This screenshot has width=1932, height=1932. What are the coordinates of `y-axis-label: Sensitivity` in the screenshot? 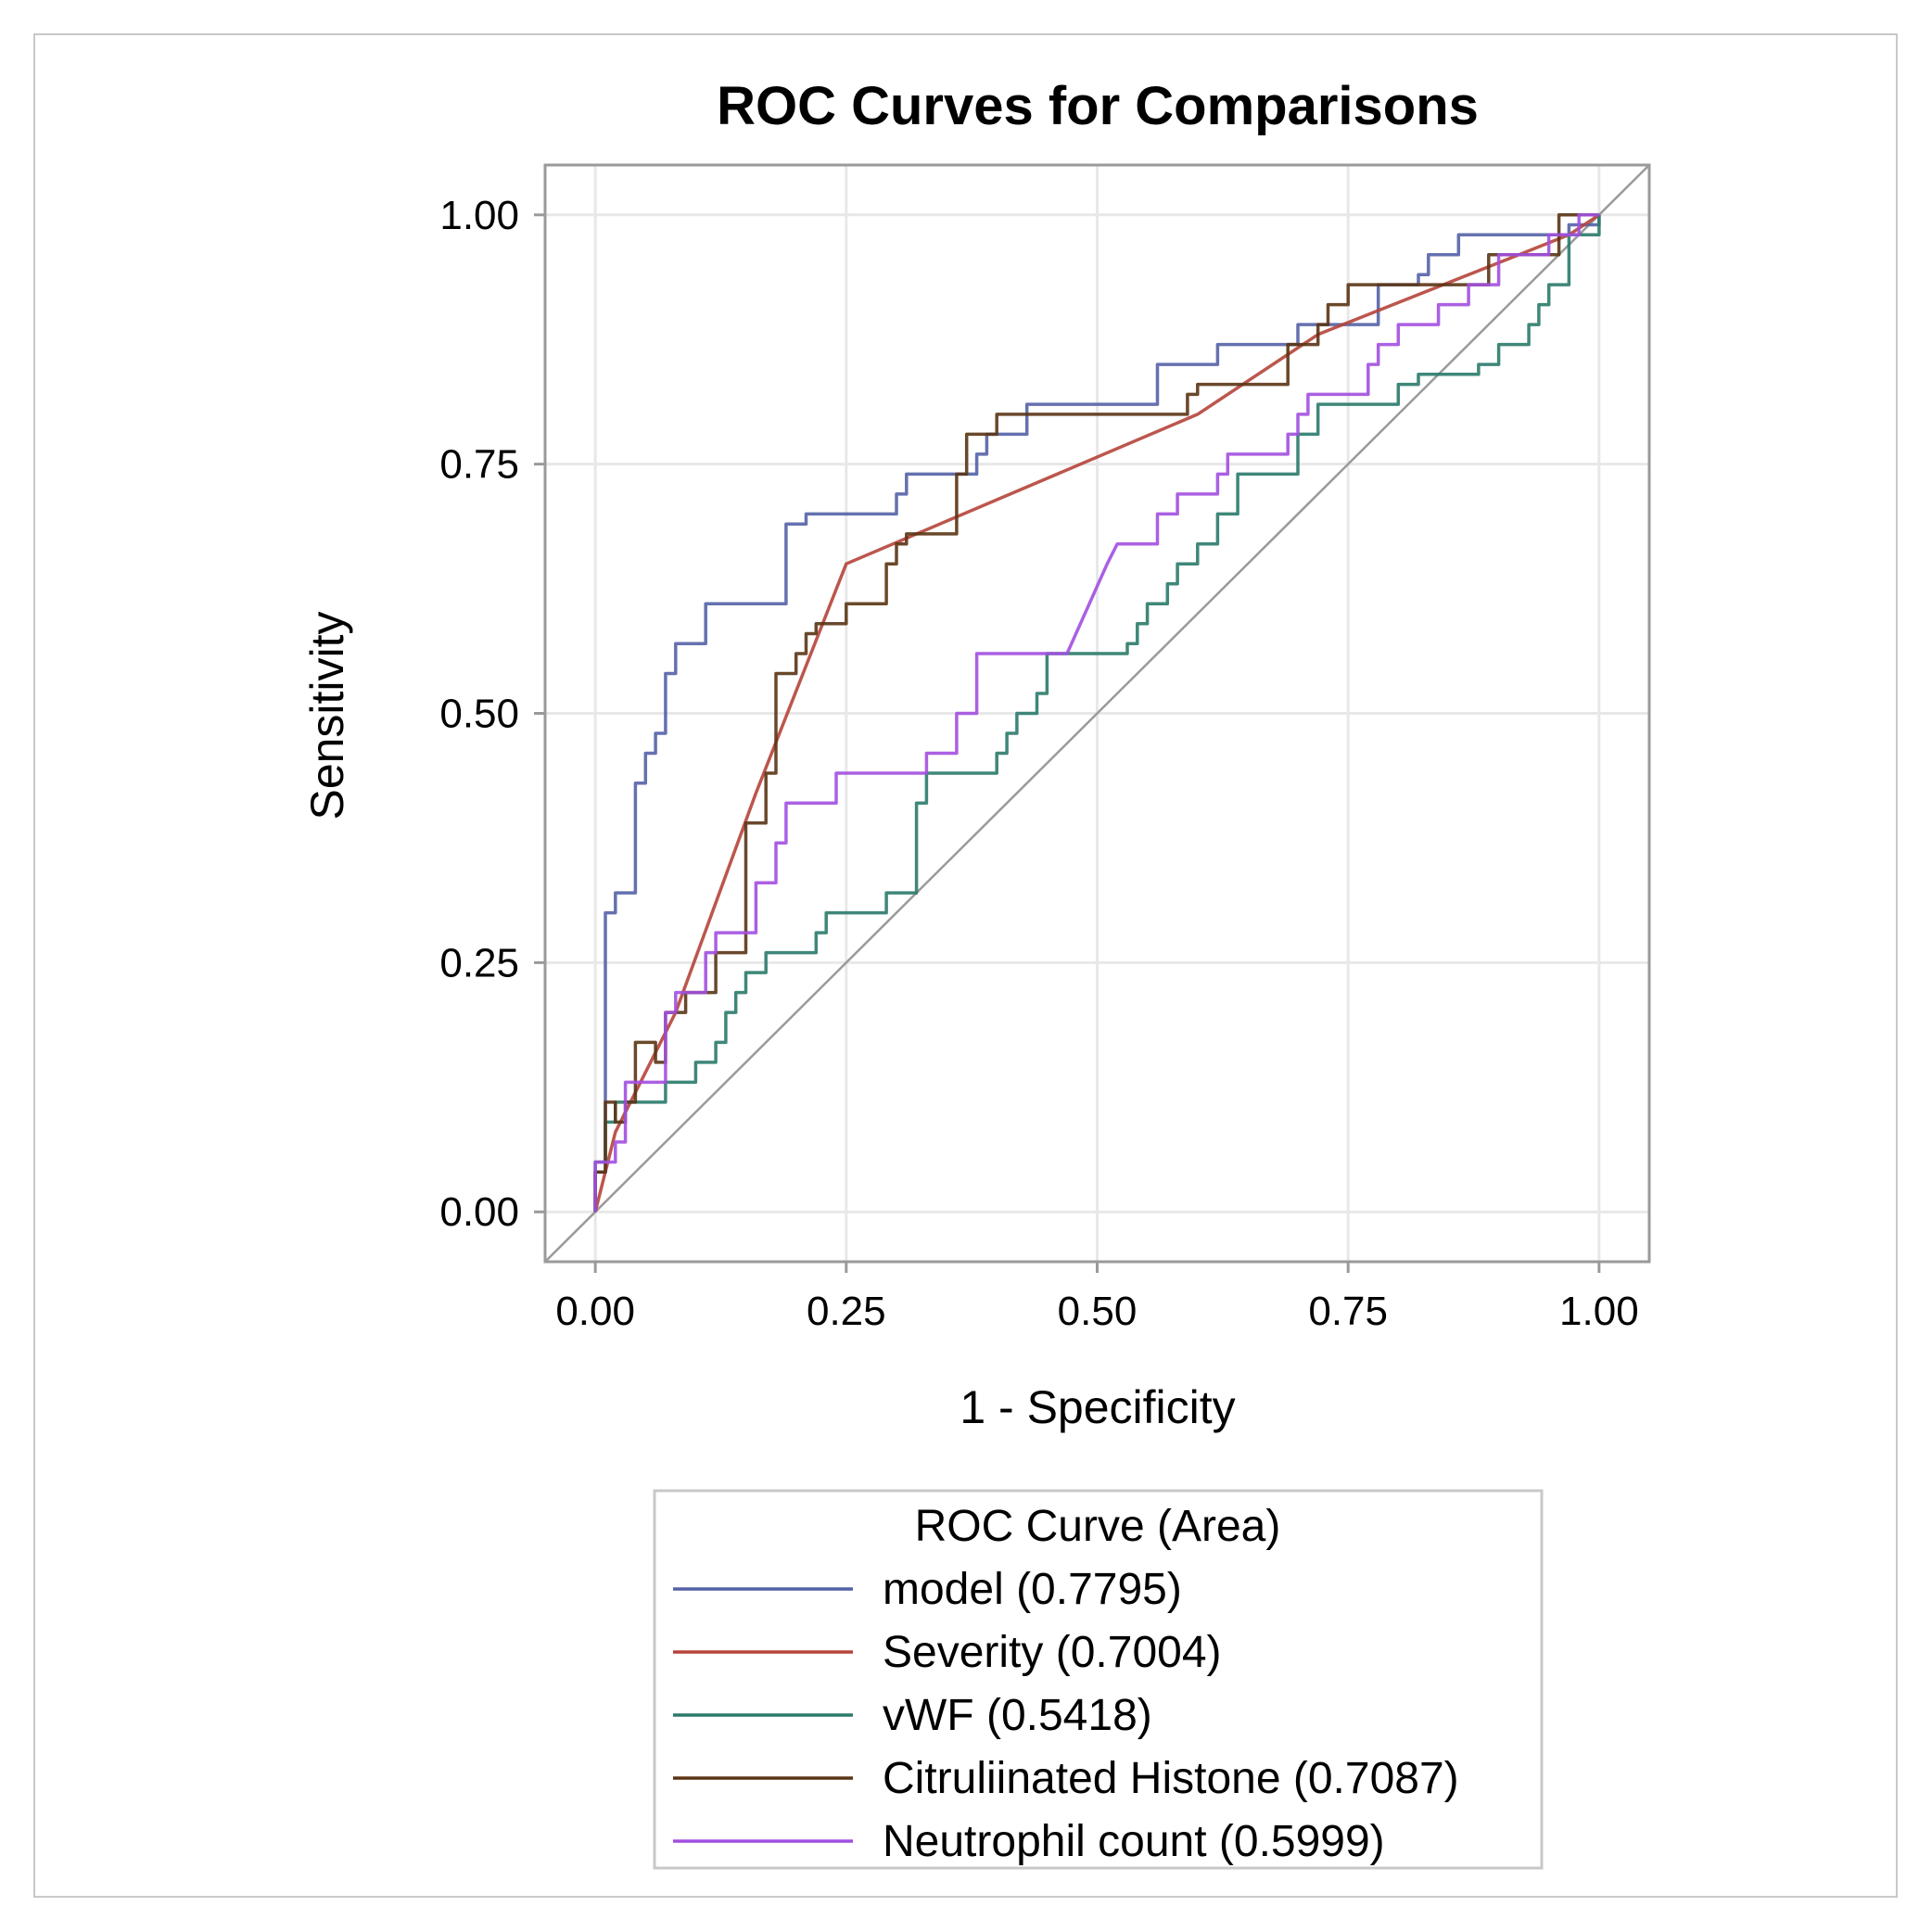 It's located at (327, 715).